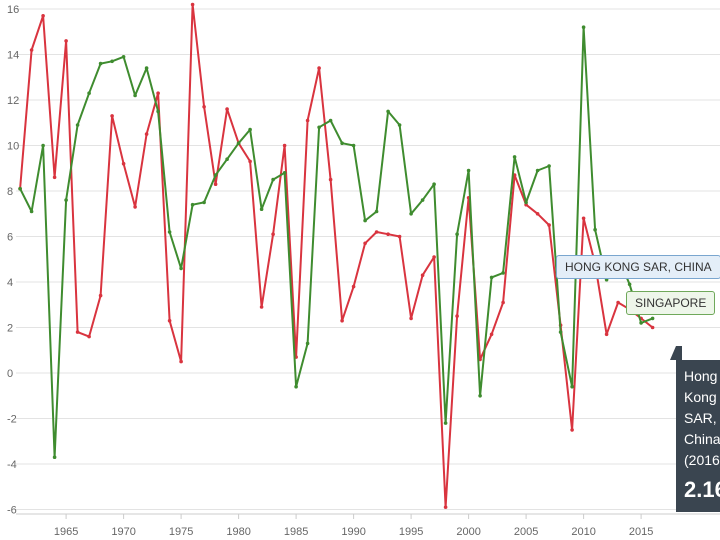  I want to click on hong-kong-series-label: HONG KONG SAR, CHINA, so click(638, 267).